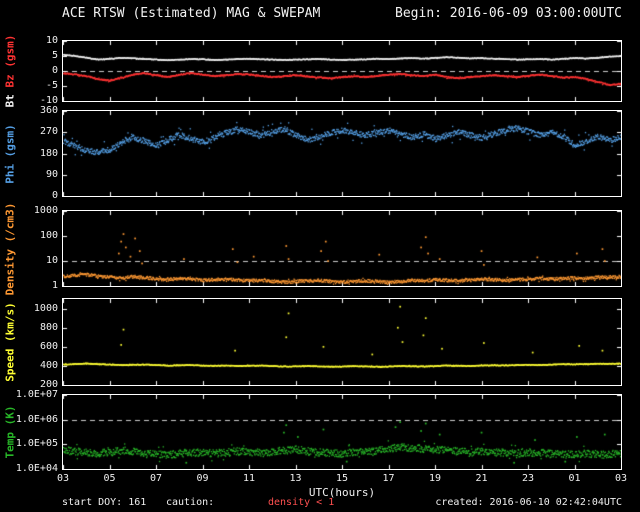 Image resolution: width=640 pixels, height=512 pixels. I want to click on mag-panel-canvas, so click(342, 71).